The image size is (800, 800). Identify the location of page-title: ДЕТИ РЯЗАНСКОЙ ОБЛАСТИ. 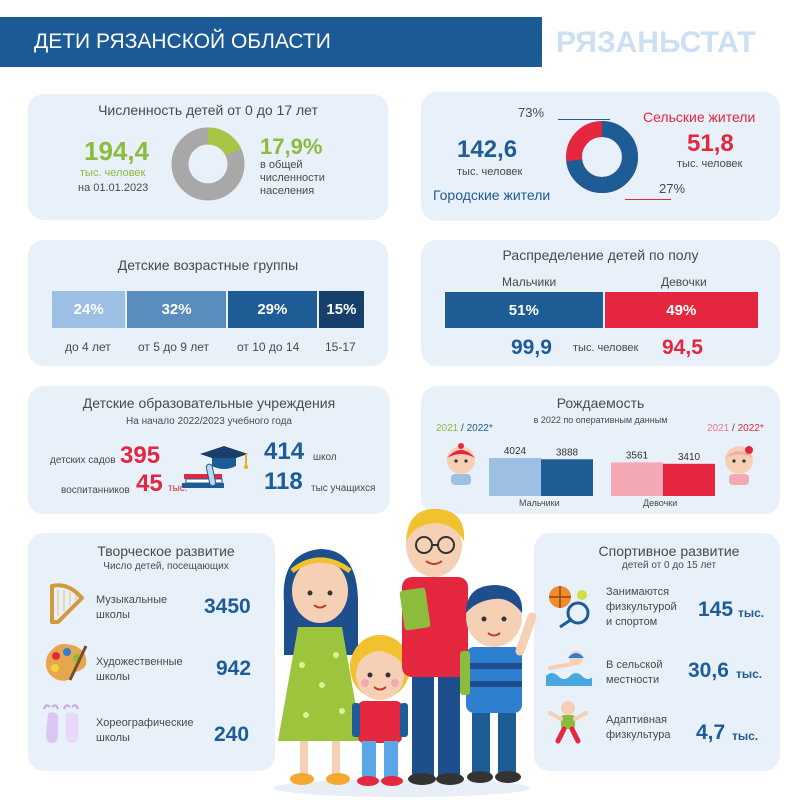
(182, 41).